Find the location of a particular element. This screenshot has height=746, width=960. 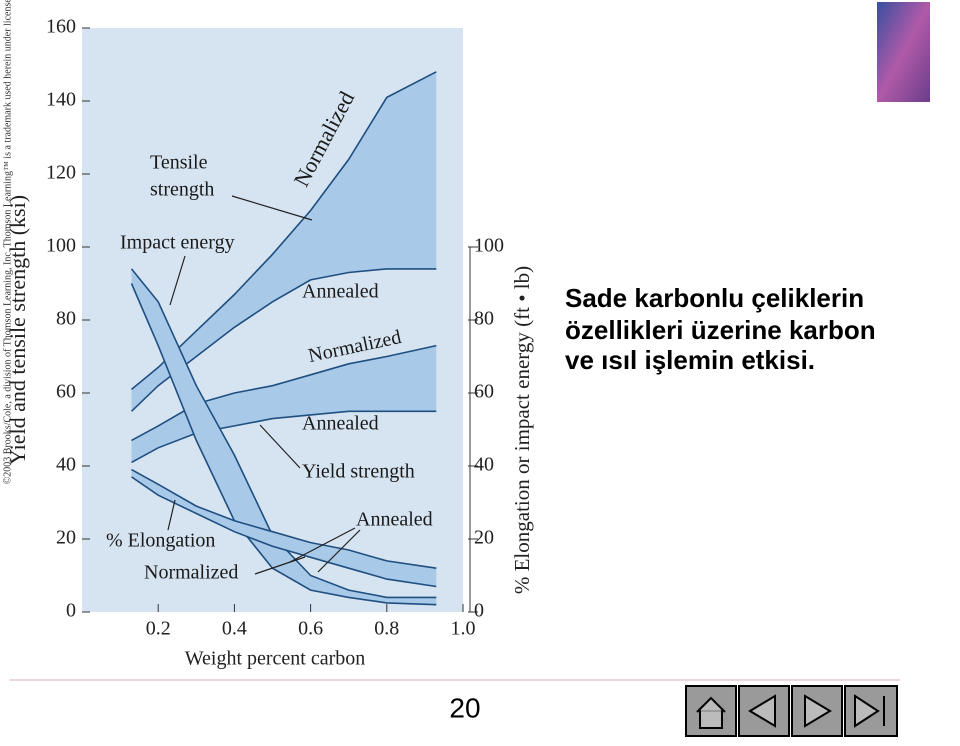

annotation: % Elongation is located at coordinates (160, 541).